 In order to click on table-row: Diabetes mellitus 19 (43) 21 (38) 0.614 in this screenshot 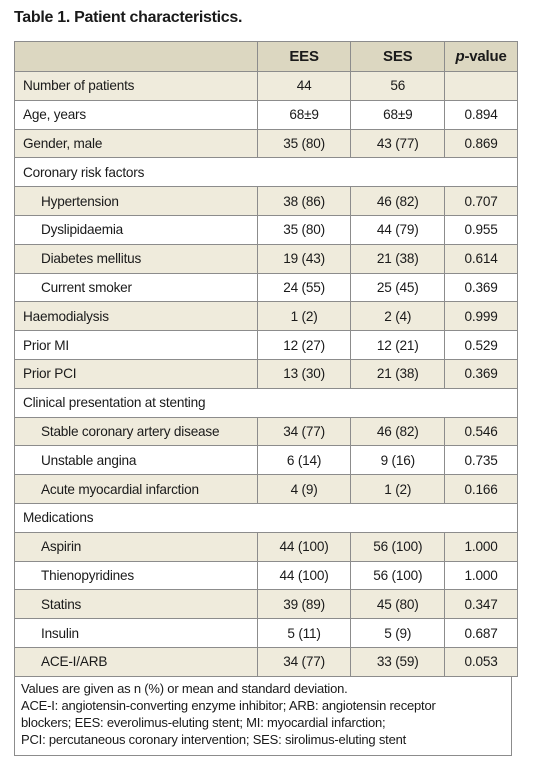, I will do `click(266, 258)`.